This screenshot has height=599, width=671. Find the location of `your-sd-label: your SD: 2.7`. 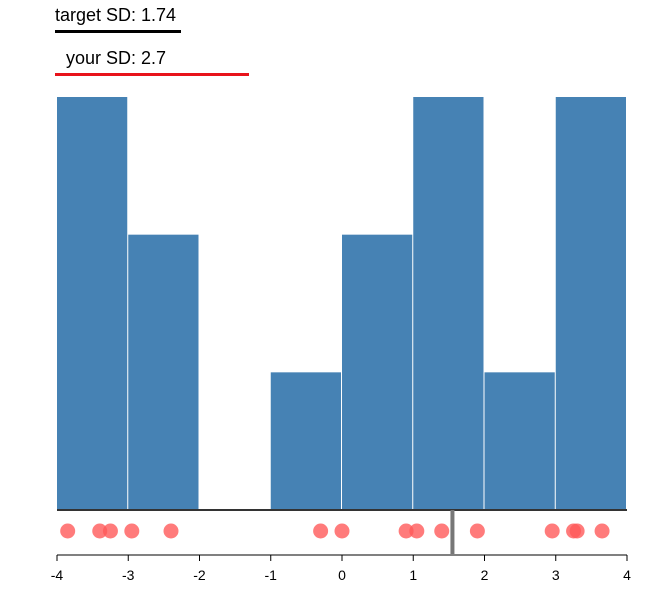

your-sd-label: your SD: 2.7 is located at coordinates (116, 58).